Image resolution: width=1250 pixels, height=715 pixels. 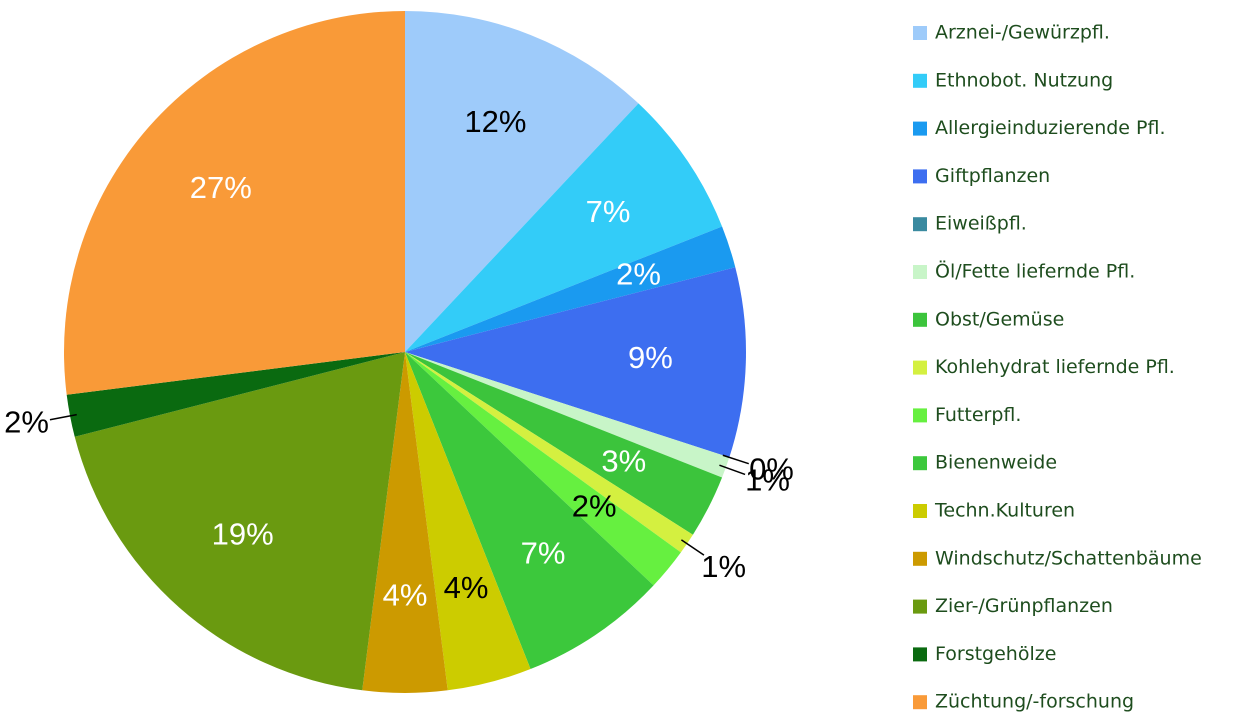 I want to click on data-label: 9%, so click(x=650, y=357).